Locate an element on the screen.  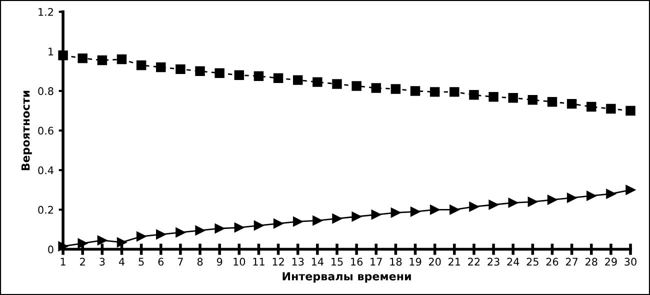
x-tick-label: 16 is located at coordinates (357, 262).